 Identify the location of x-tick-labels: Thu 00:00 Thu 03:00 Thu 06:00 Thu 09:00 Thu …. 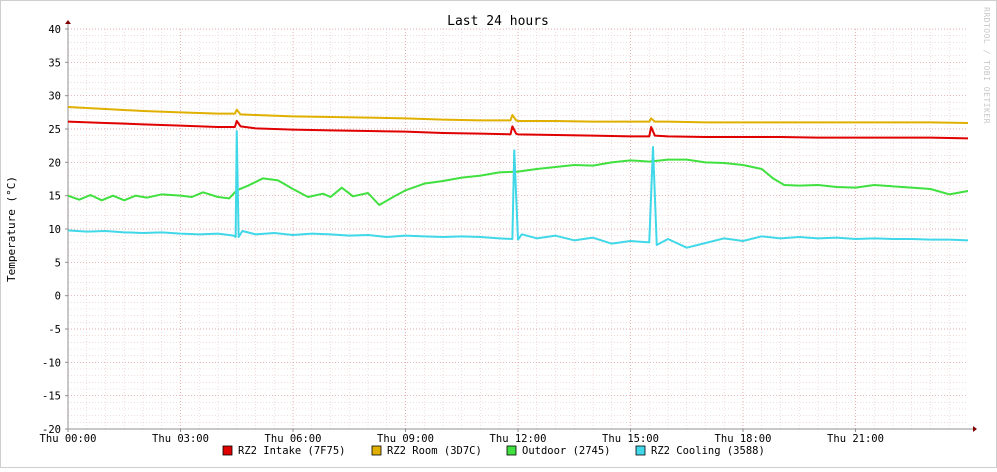
(462, 439).